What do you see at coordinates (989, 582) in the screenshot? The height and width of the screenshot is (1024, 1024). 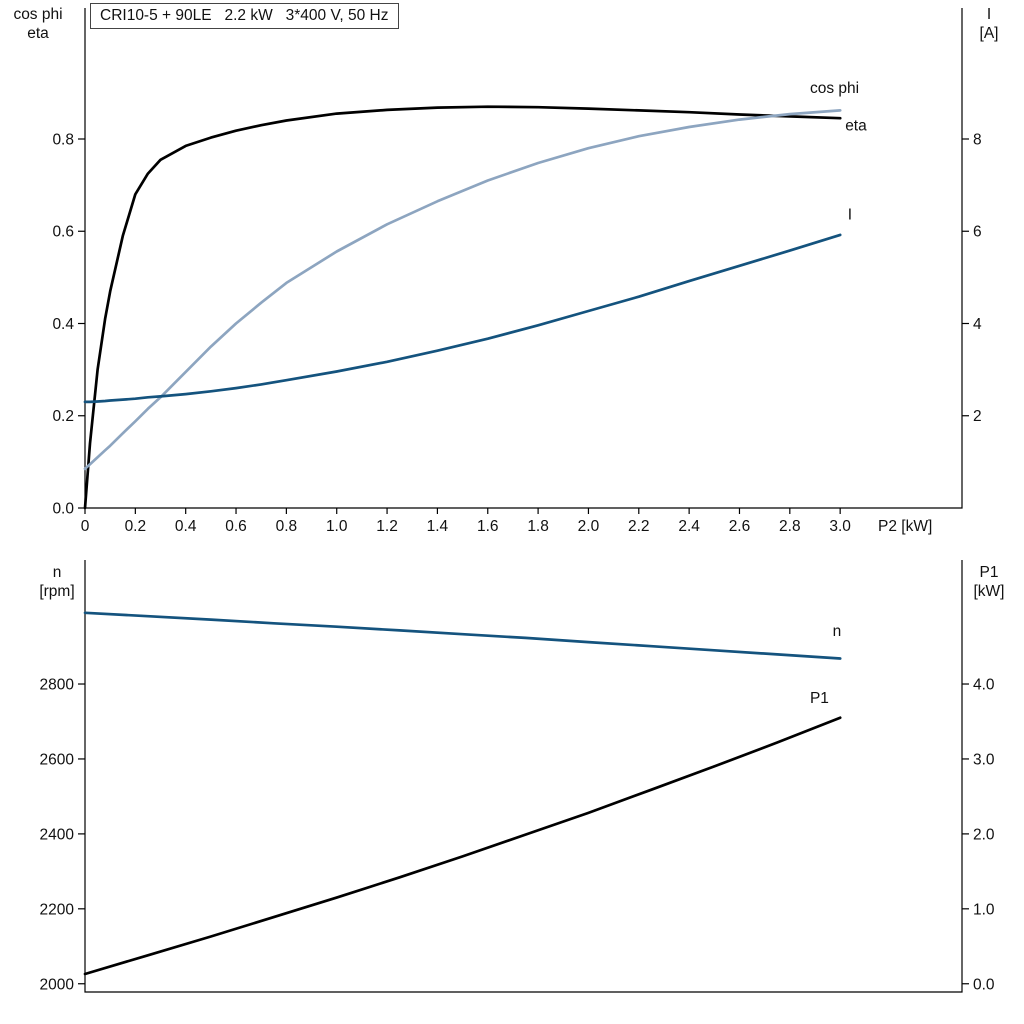 I see `lower-right-axis-title: P1 [kW]` at bounding box center [989, 582].